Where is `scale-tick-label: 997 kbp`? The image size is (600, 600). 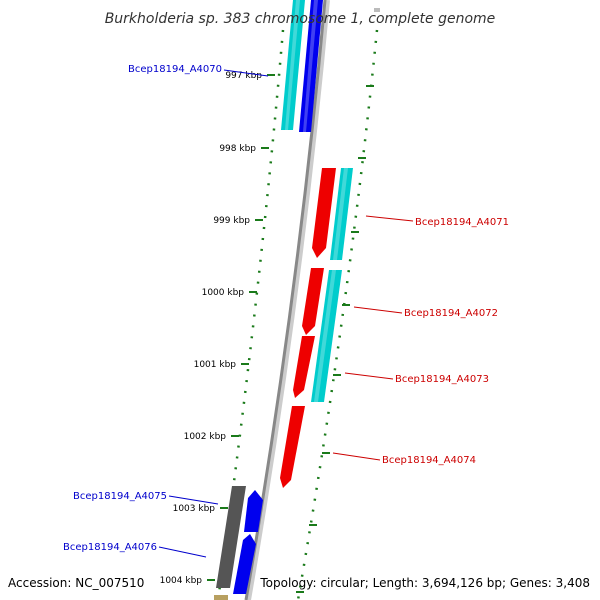 scale-tick-label: 997 kbp is located at coordinates (243, 76).